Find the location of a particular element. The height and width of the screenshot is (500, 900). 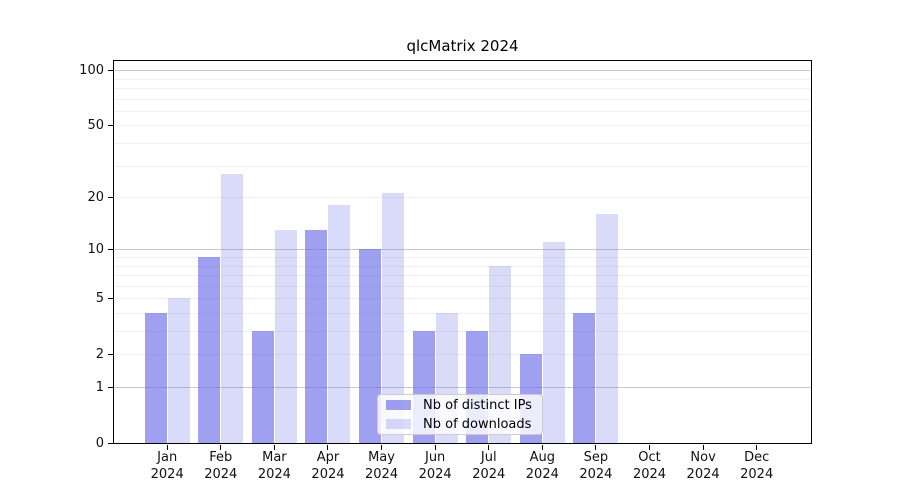

bar-distinct-ips-sep is located at coordinates (584, 378).